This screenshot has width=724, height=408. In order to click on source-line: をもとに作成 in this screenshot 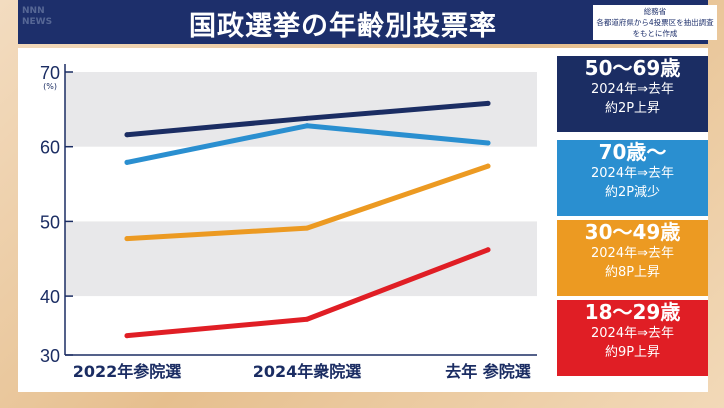, I will do `click(655, 33)`.